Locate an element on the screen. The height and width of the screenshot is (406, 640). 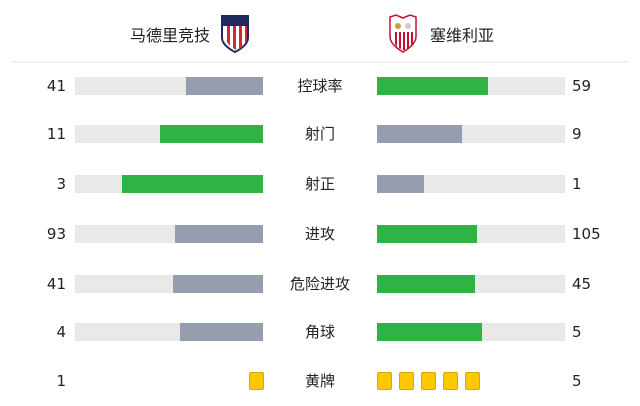
stat-row: 41 控球率 59 is located at coordinates (320, 86).